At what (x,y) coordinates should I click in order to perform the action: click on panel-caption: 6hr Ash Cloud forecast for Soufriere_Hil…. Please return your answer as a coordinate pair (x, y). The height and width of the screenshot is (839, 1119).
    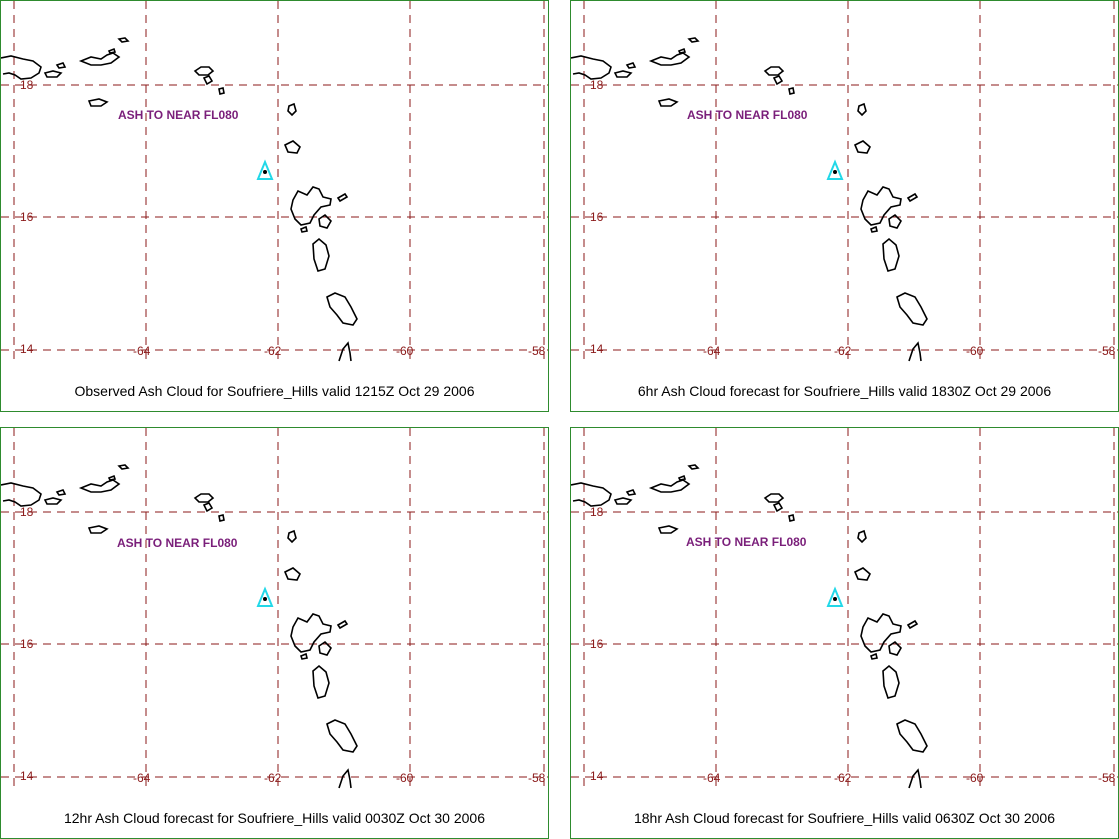
    Looking at the image, I should click on (844, 391).